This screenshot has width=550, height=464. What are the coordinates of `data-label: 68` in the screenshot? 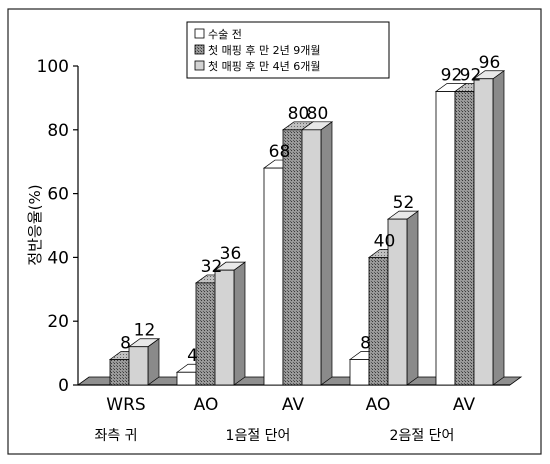 It's located at (280, 152).